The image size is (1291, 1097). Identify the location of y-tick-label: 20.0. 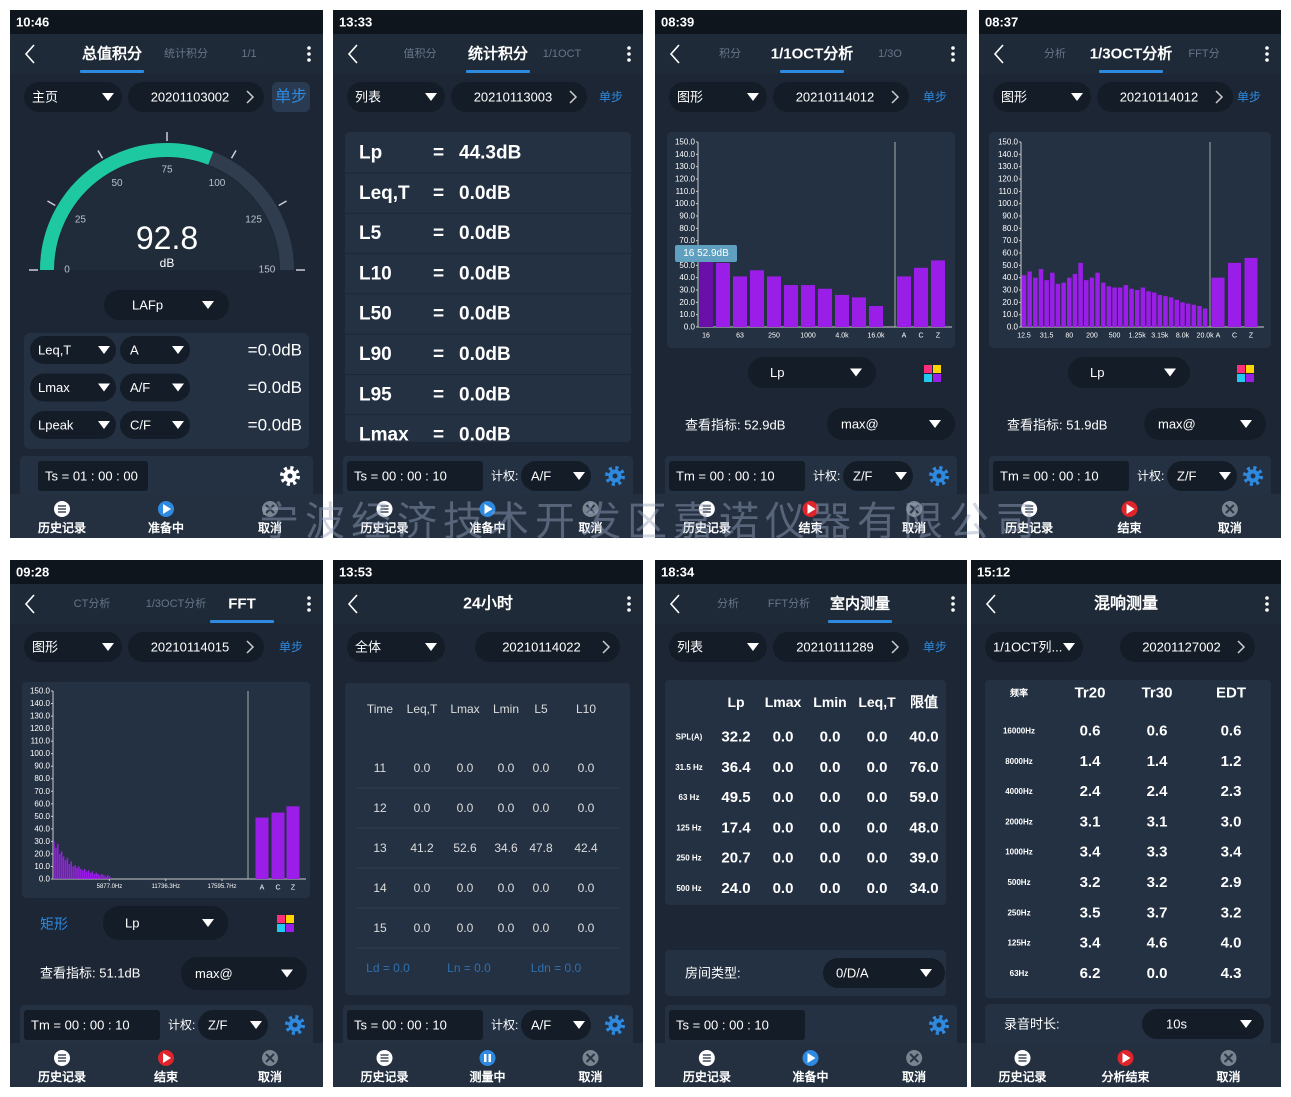
(42, 853).